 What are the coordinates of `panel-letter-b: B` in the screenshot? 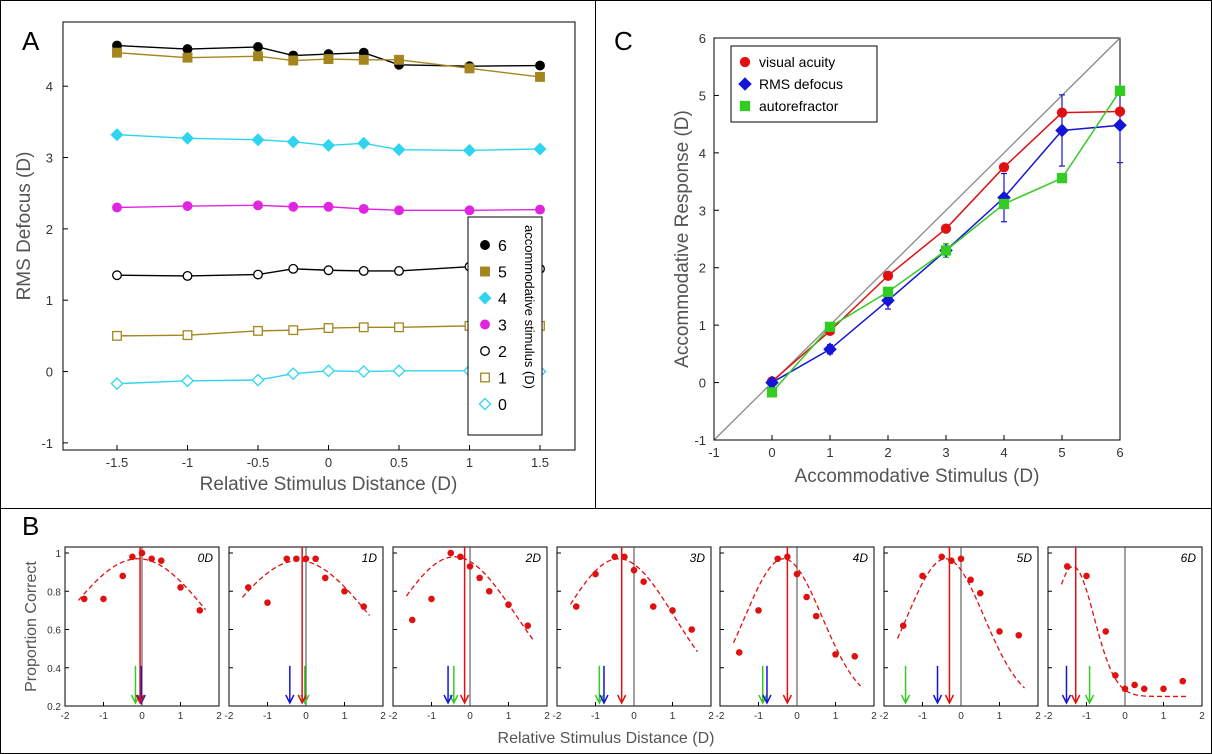 It's located at (30, 526).